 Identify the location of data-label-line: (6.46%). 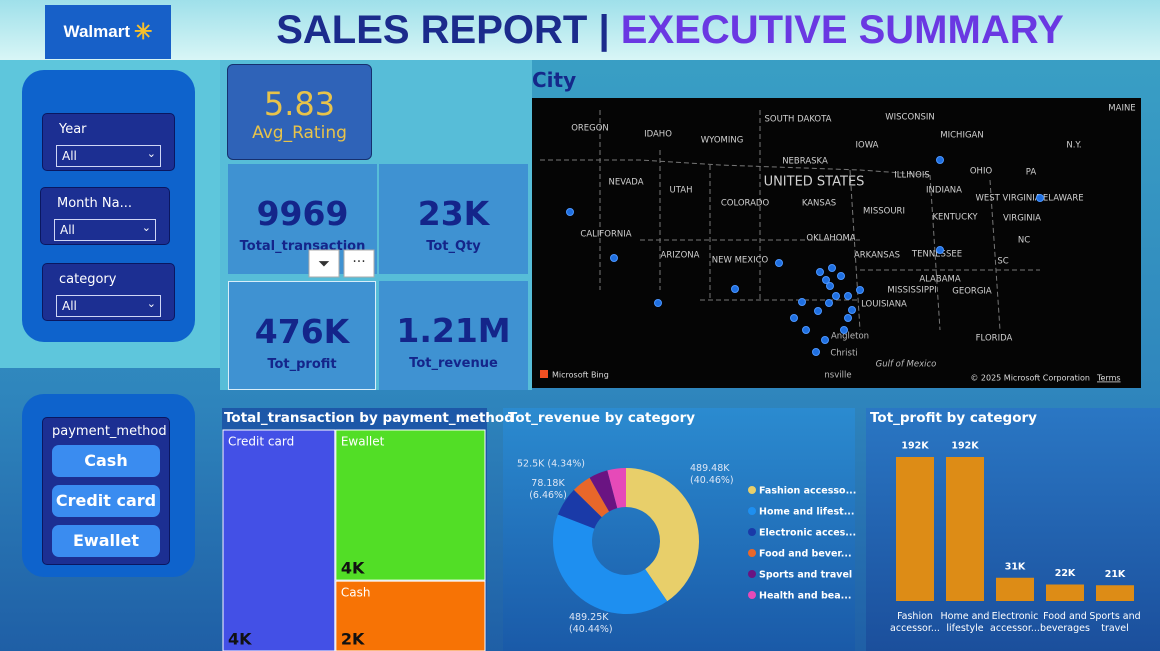
(548, 495).